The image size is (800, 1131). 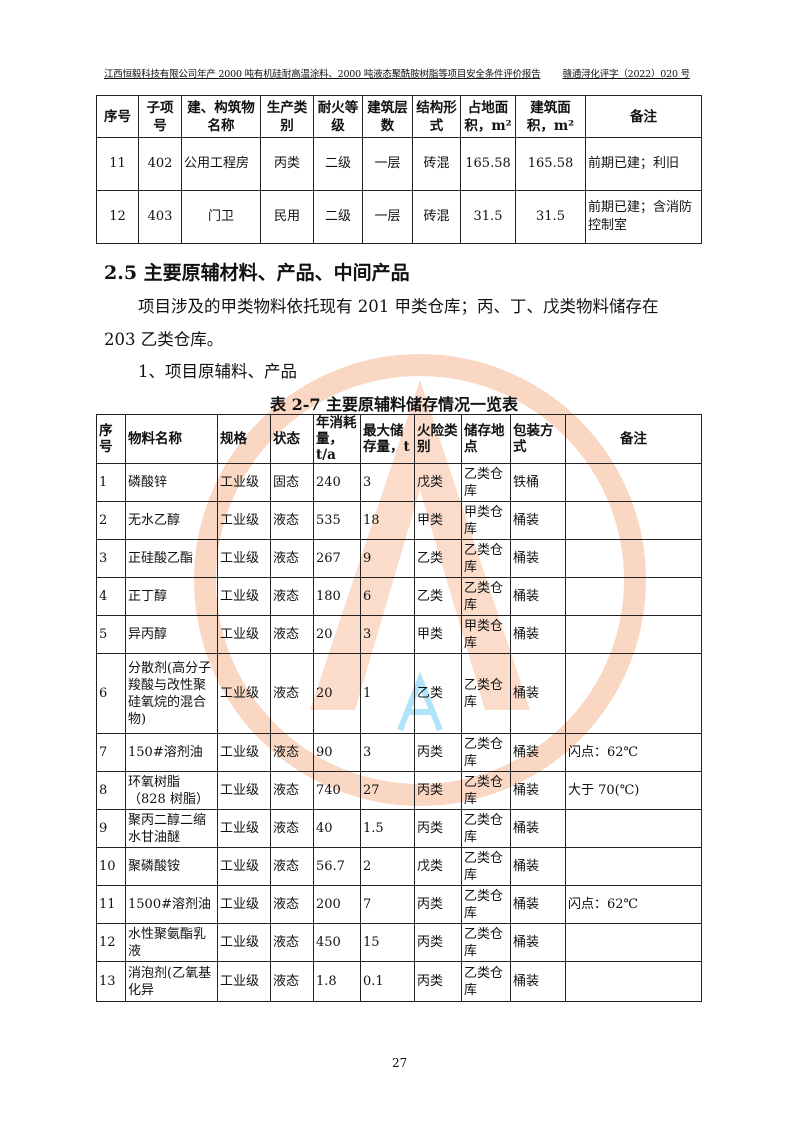 What do you see at coordinates (171, 482) in the screenshot?
I see `table-cell: 磷酸锌` at bounding box center [171, 482].